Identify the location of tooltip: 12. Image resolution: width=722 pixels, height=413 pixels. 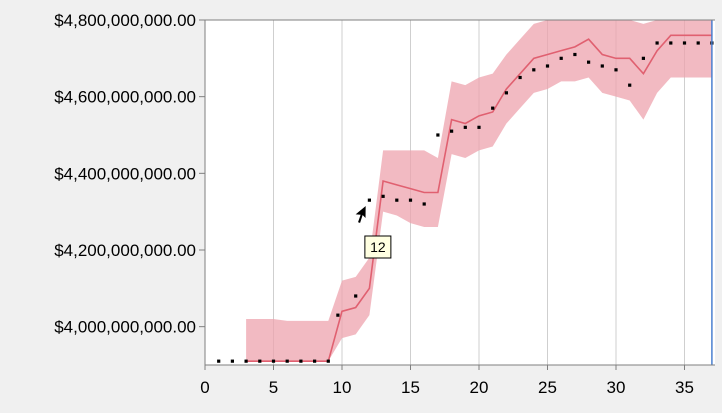
(378, 247).